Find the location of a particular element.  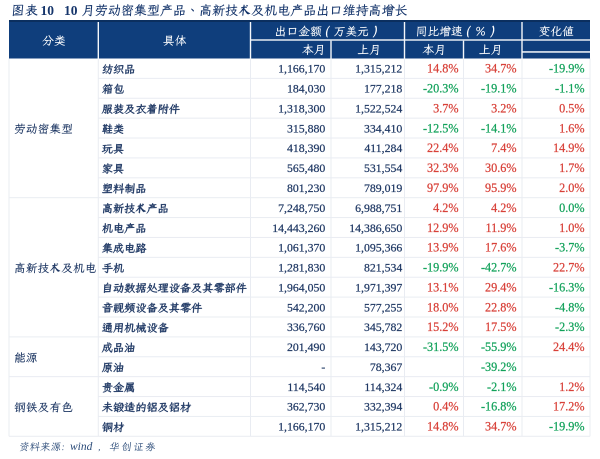

svg-text: 362,730 is located at coordinates (306, 407).